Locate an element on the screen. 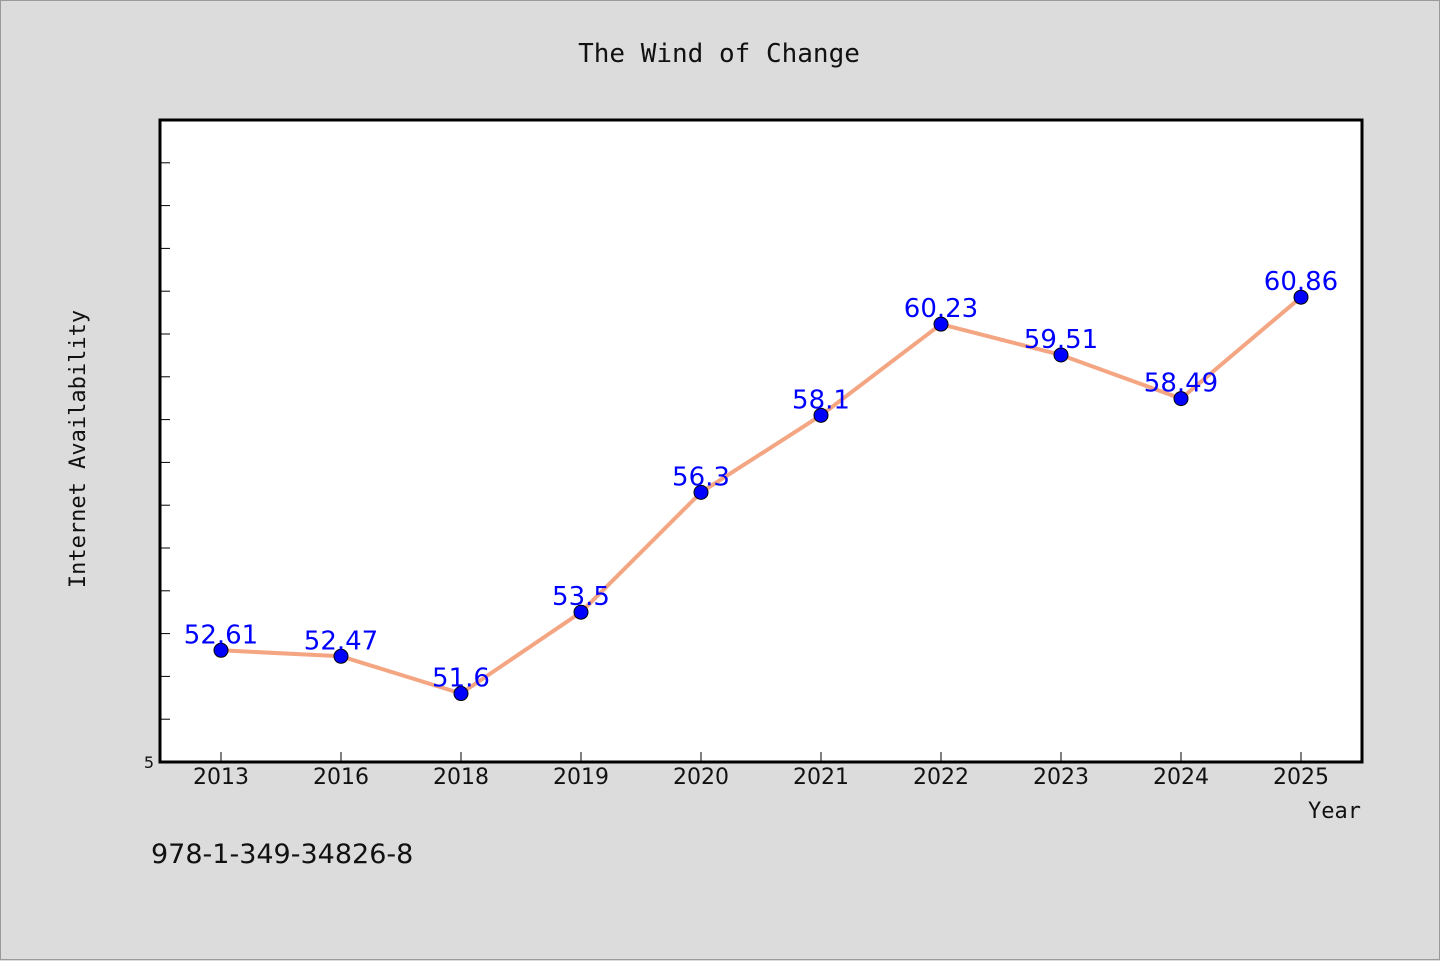  x-tick-label: 2018 is located at coordinates (461, 777).